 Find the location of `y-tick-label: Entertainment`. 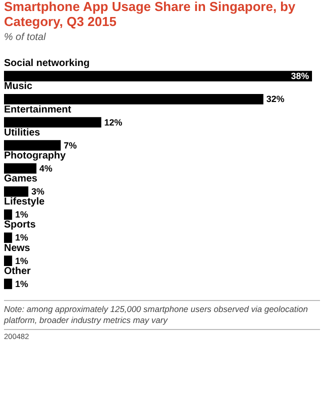

y-tick-label: Entertainment is located at coordinates (38, 110).